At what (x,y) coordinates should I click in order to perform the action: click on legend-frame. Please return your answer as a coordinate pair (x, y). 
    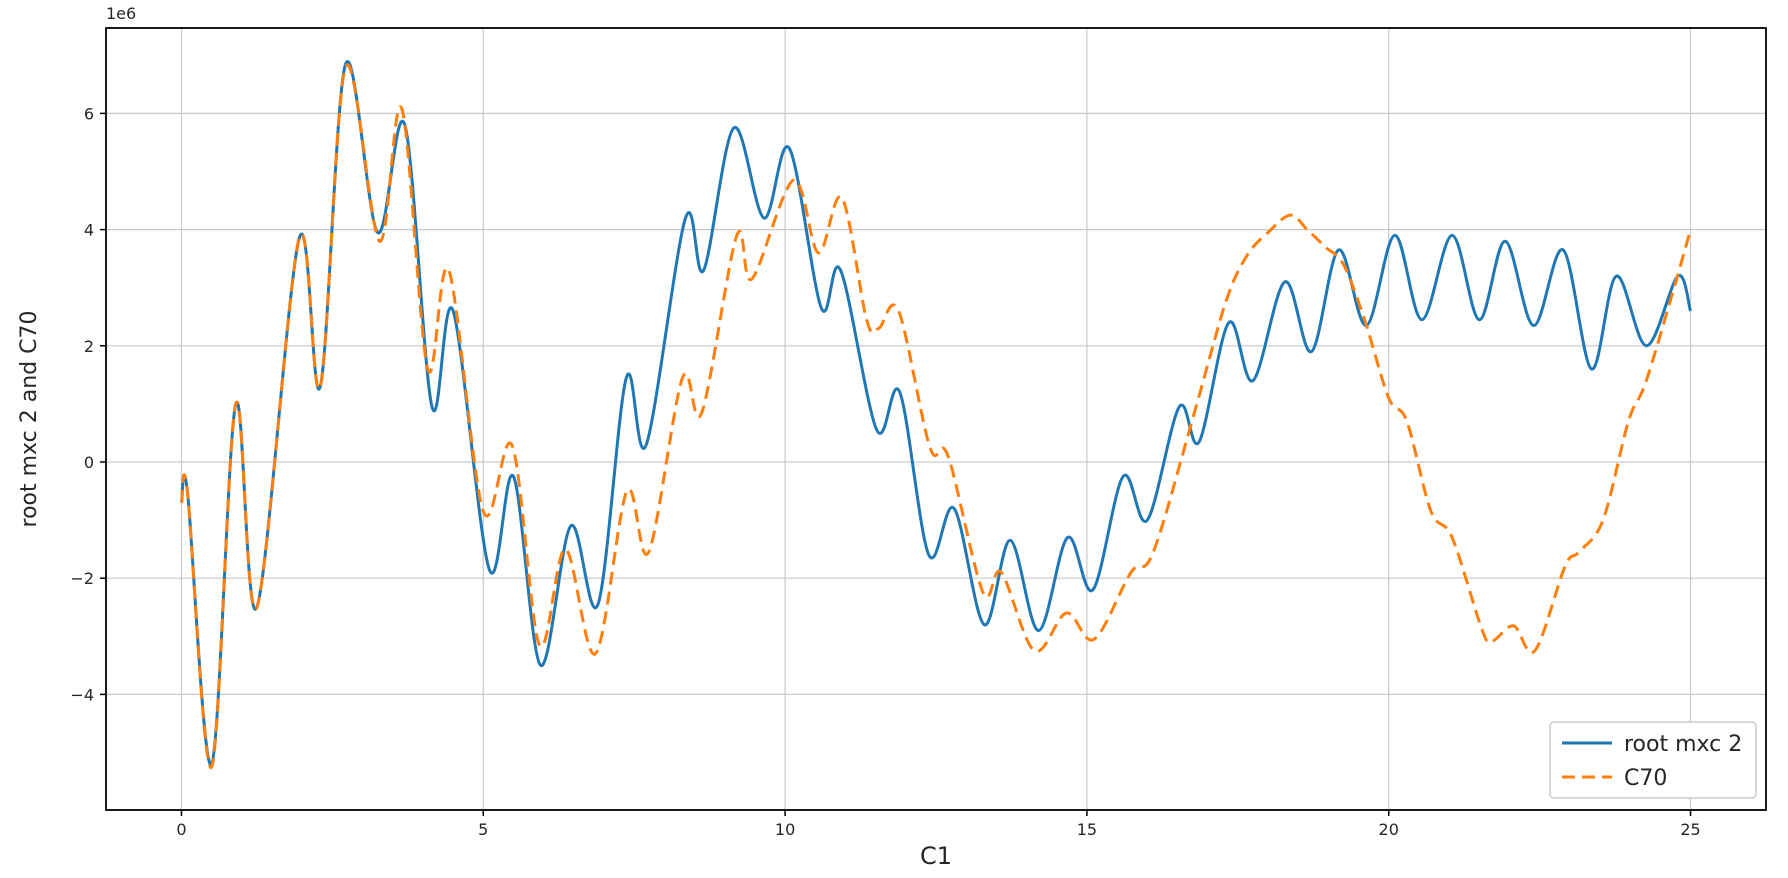
    Looking at the image, I should click on (1653, 760).